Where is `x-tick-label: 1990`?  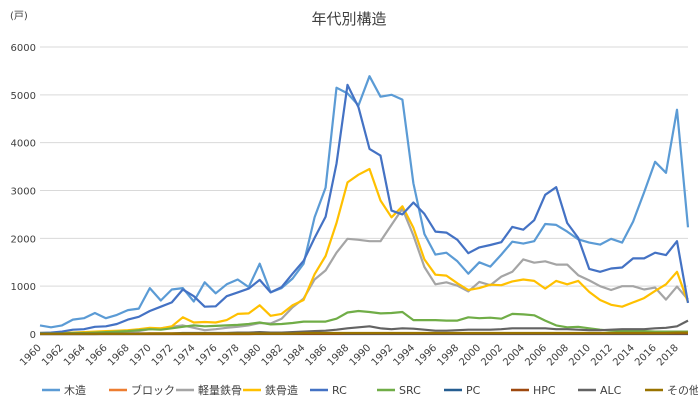
x-tick-label: 1990 is located at coordinates (361, 356).